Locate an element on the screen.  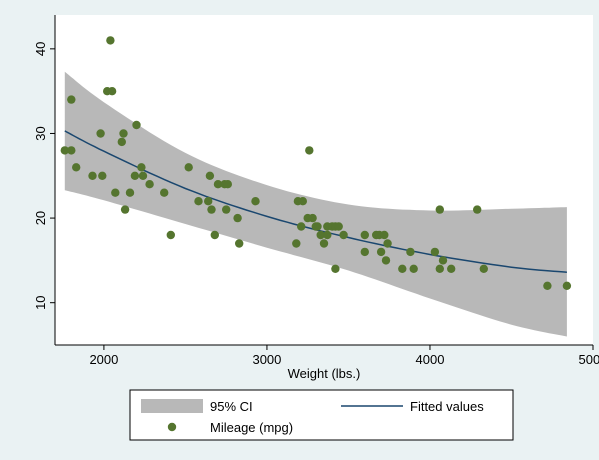
y-tick-label: 30 is located at coordinates (40, 133).